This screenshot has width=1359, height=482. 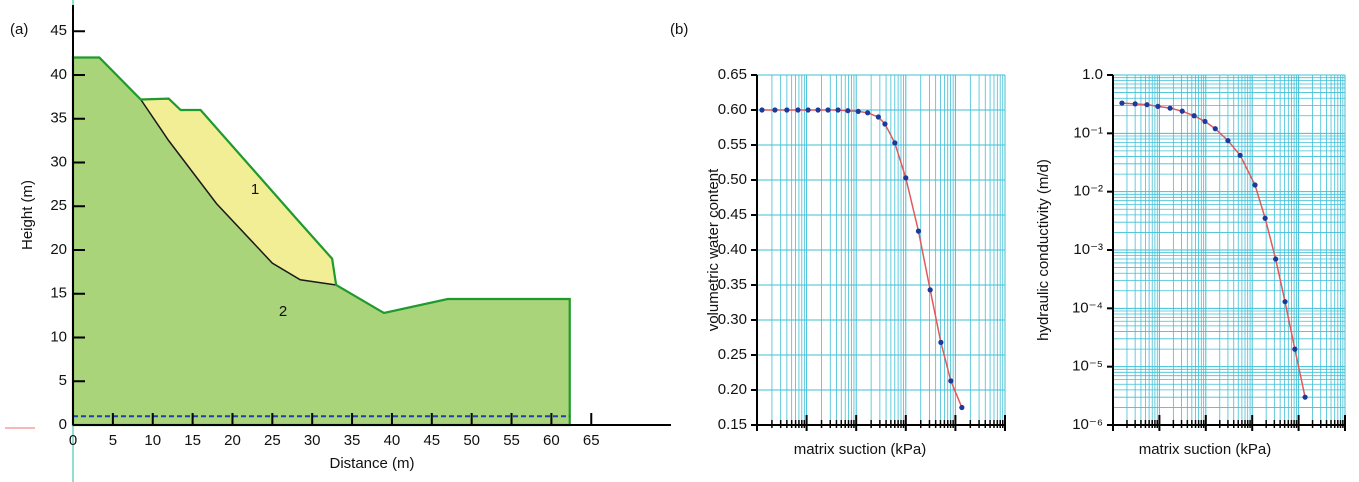 What do you see at coordinates (1087, 307) in the screenshot?
I see `y-tick-label: 10⁻⁴` at bounding box center [1087, 307].